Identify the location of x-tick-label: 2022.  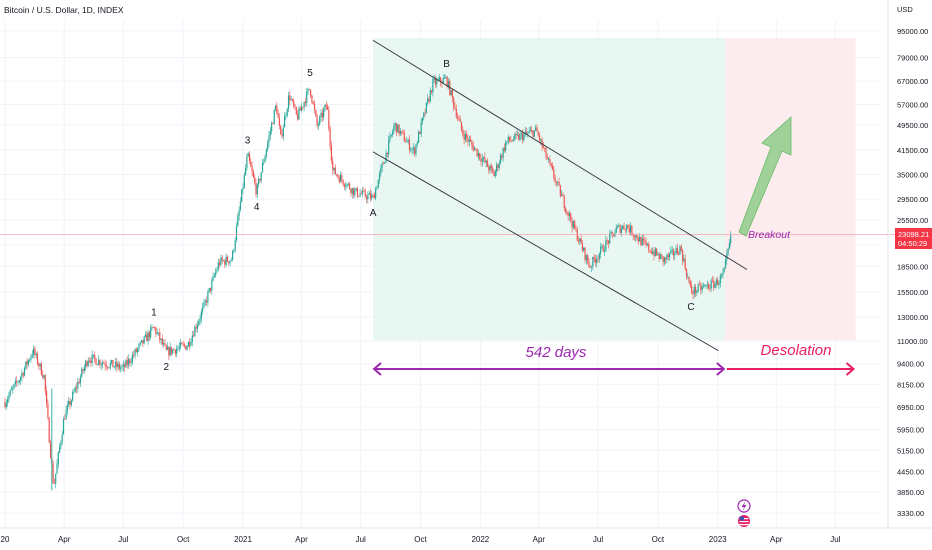
(480, 539).